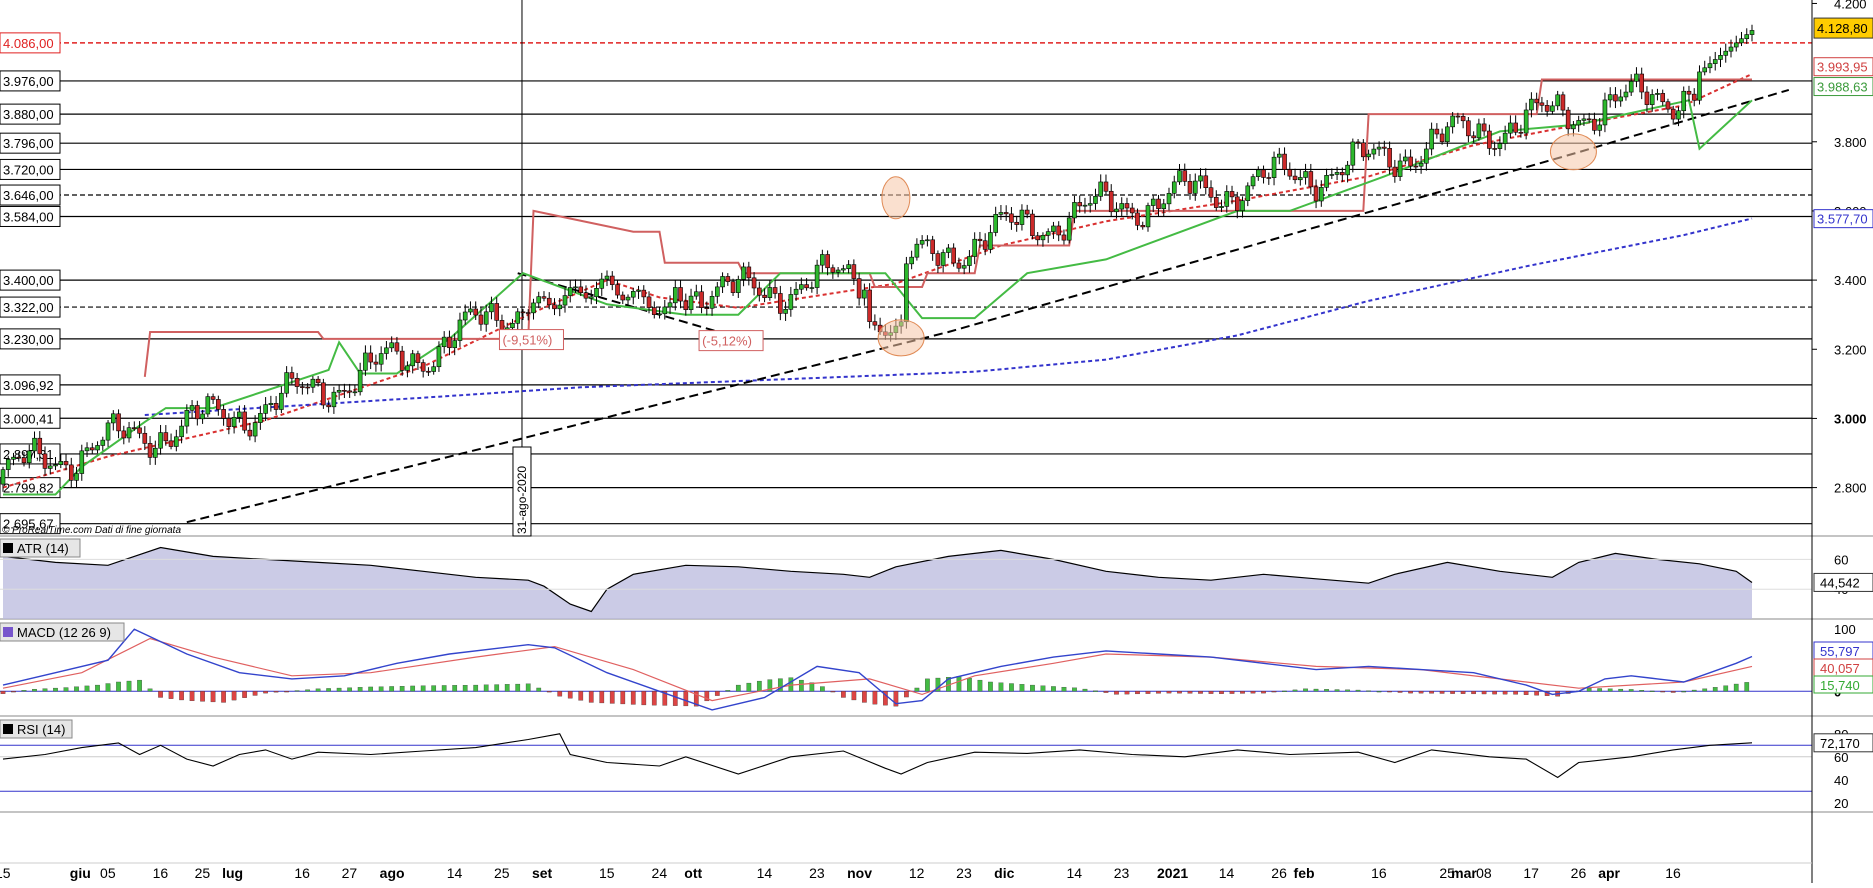 The width and height of the screenshot is (1873, 888). I want to click on current-price-tag, so click(1843, 28).